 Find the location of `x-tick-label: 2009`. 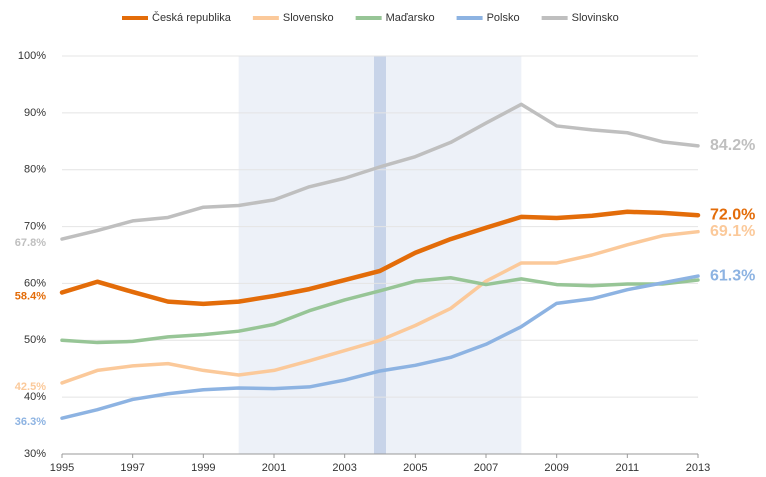

x-tick-label: 2009 is located at coordinates (556, 468).